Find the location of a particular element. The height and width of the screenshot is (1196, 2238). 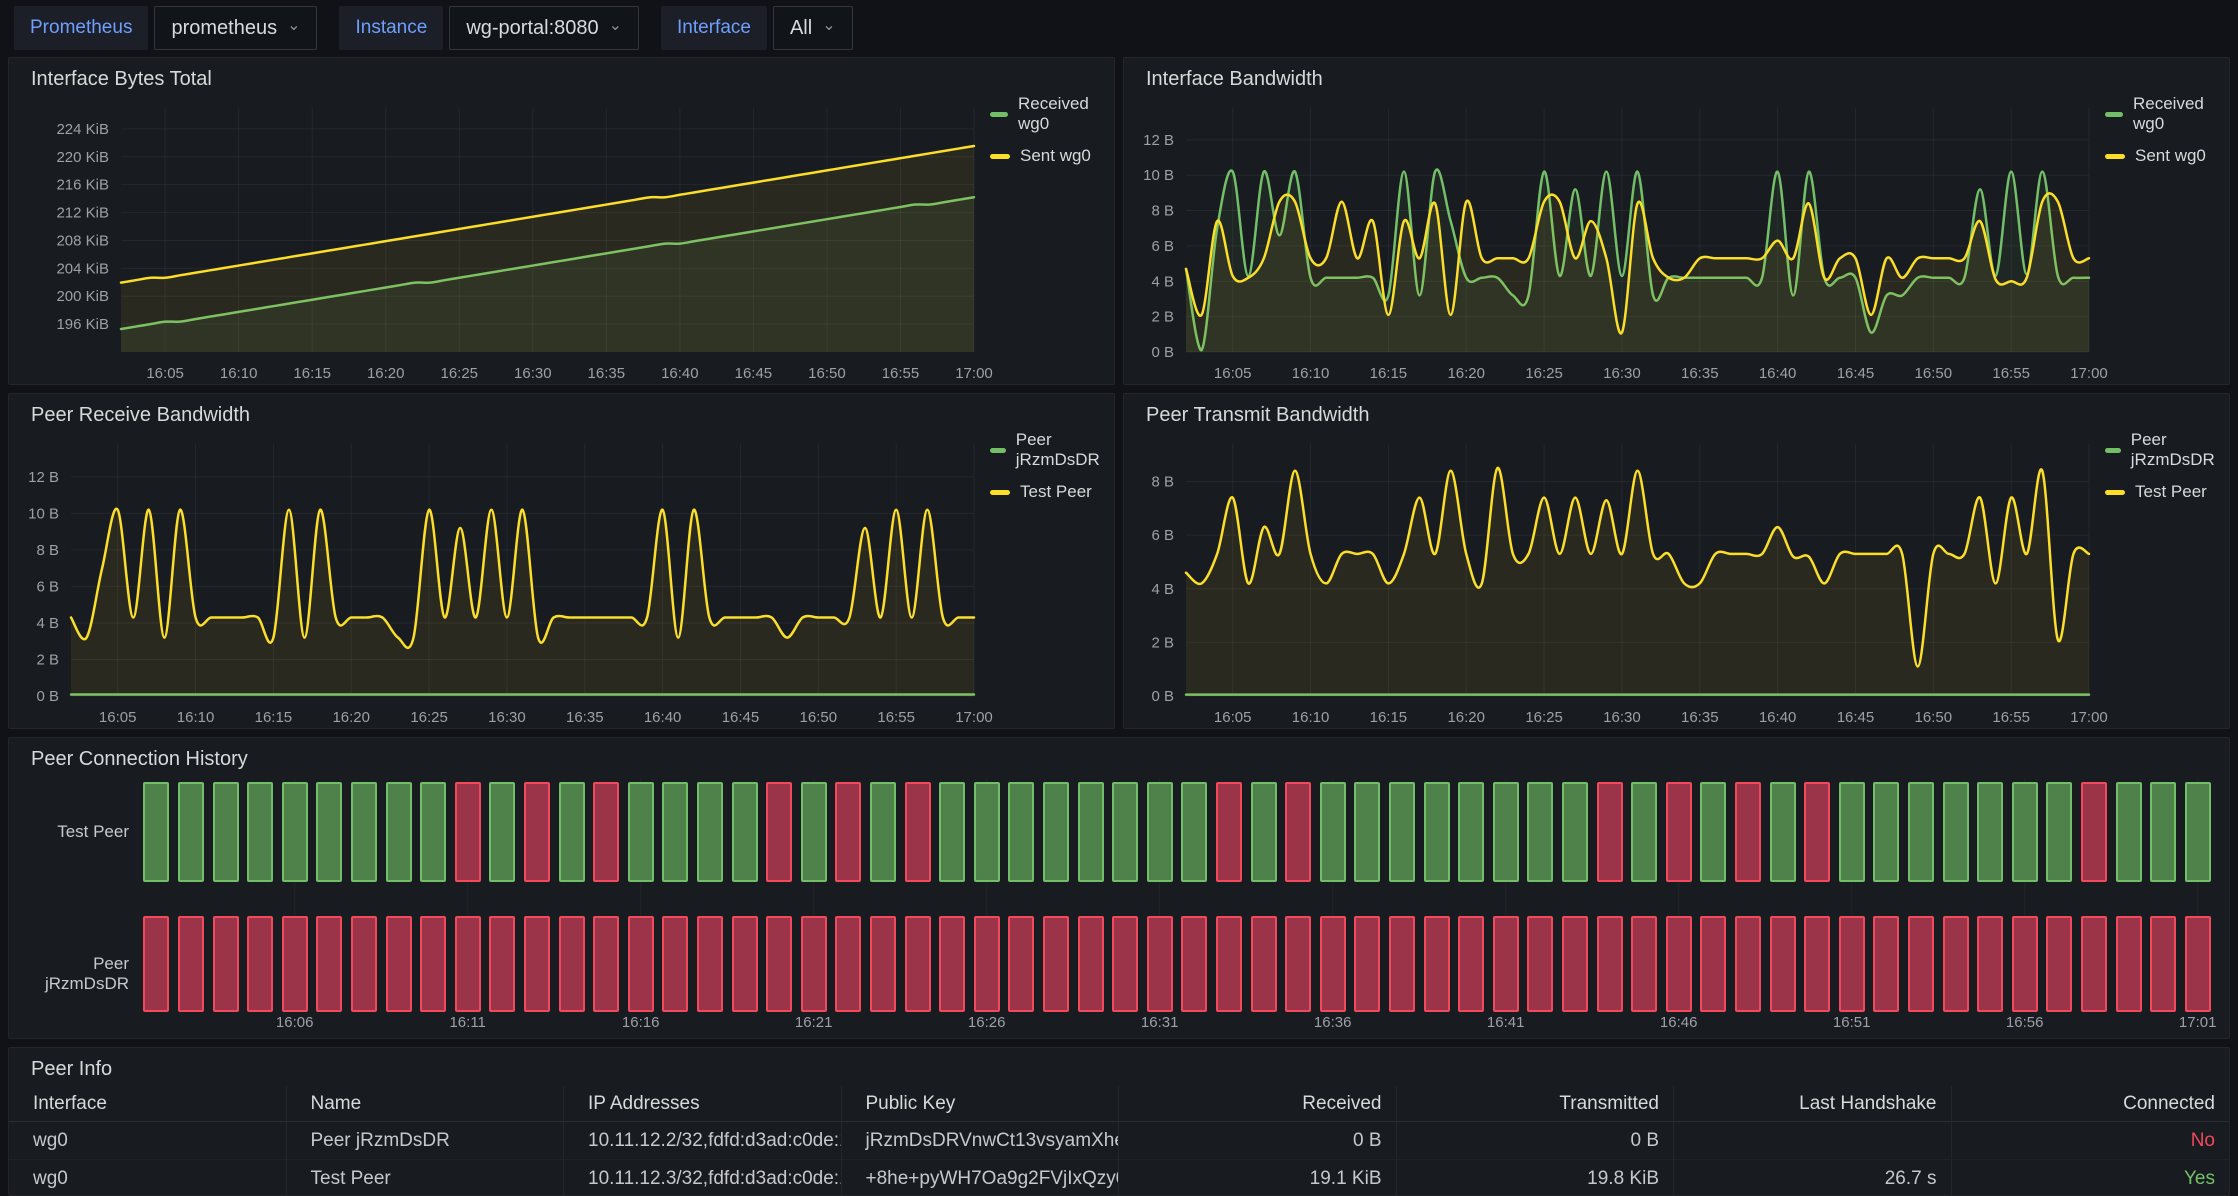

axis-tick-label: 16:11 is located at coordinates (467, 1022).